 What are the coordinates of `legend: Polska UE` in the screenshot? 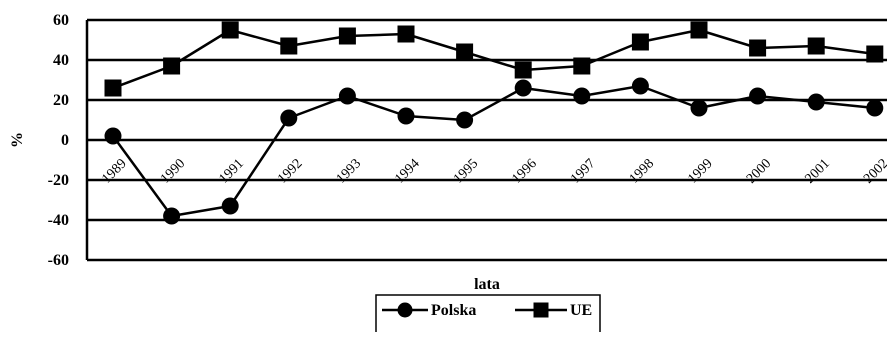 It's located at (488, 315).